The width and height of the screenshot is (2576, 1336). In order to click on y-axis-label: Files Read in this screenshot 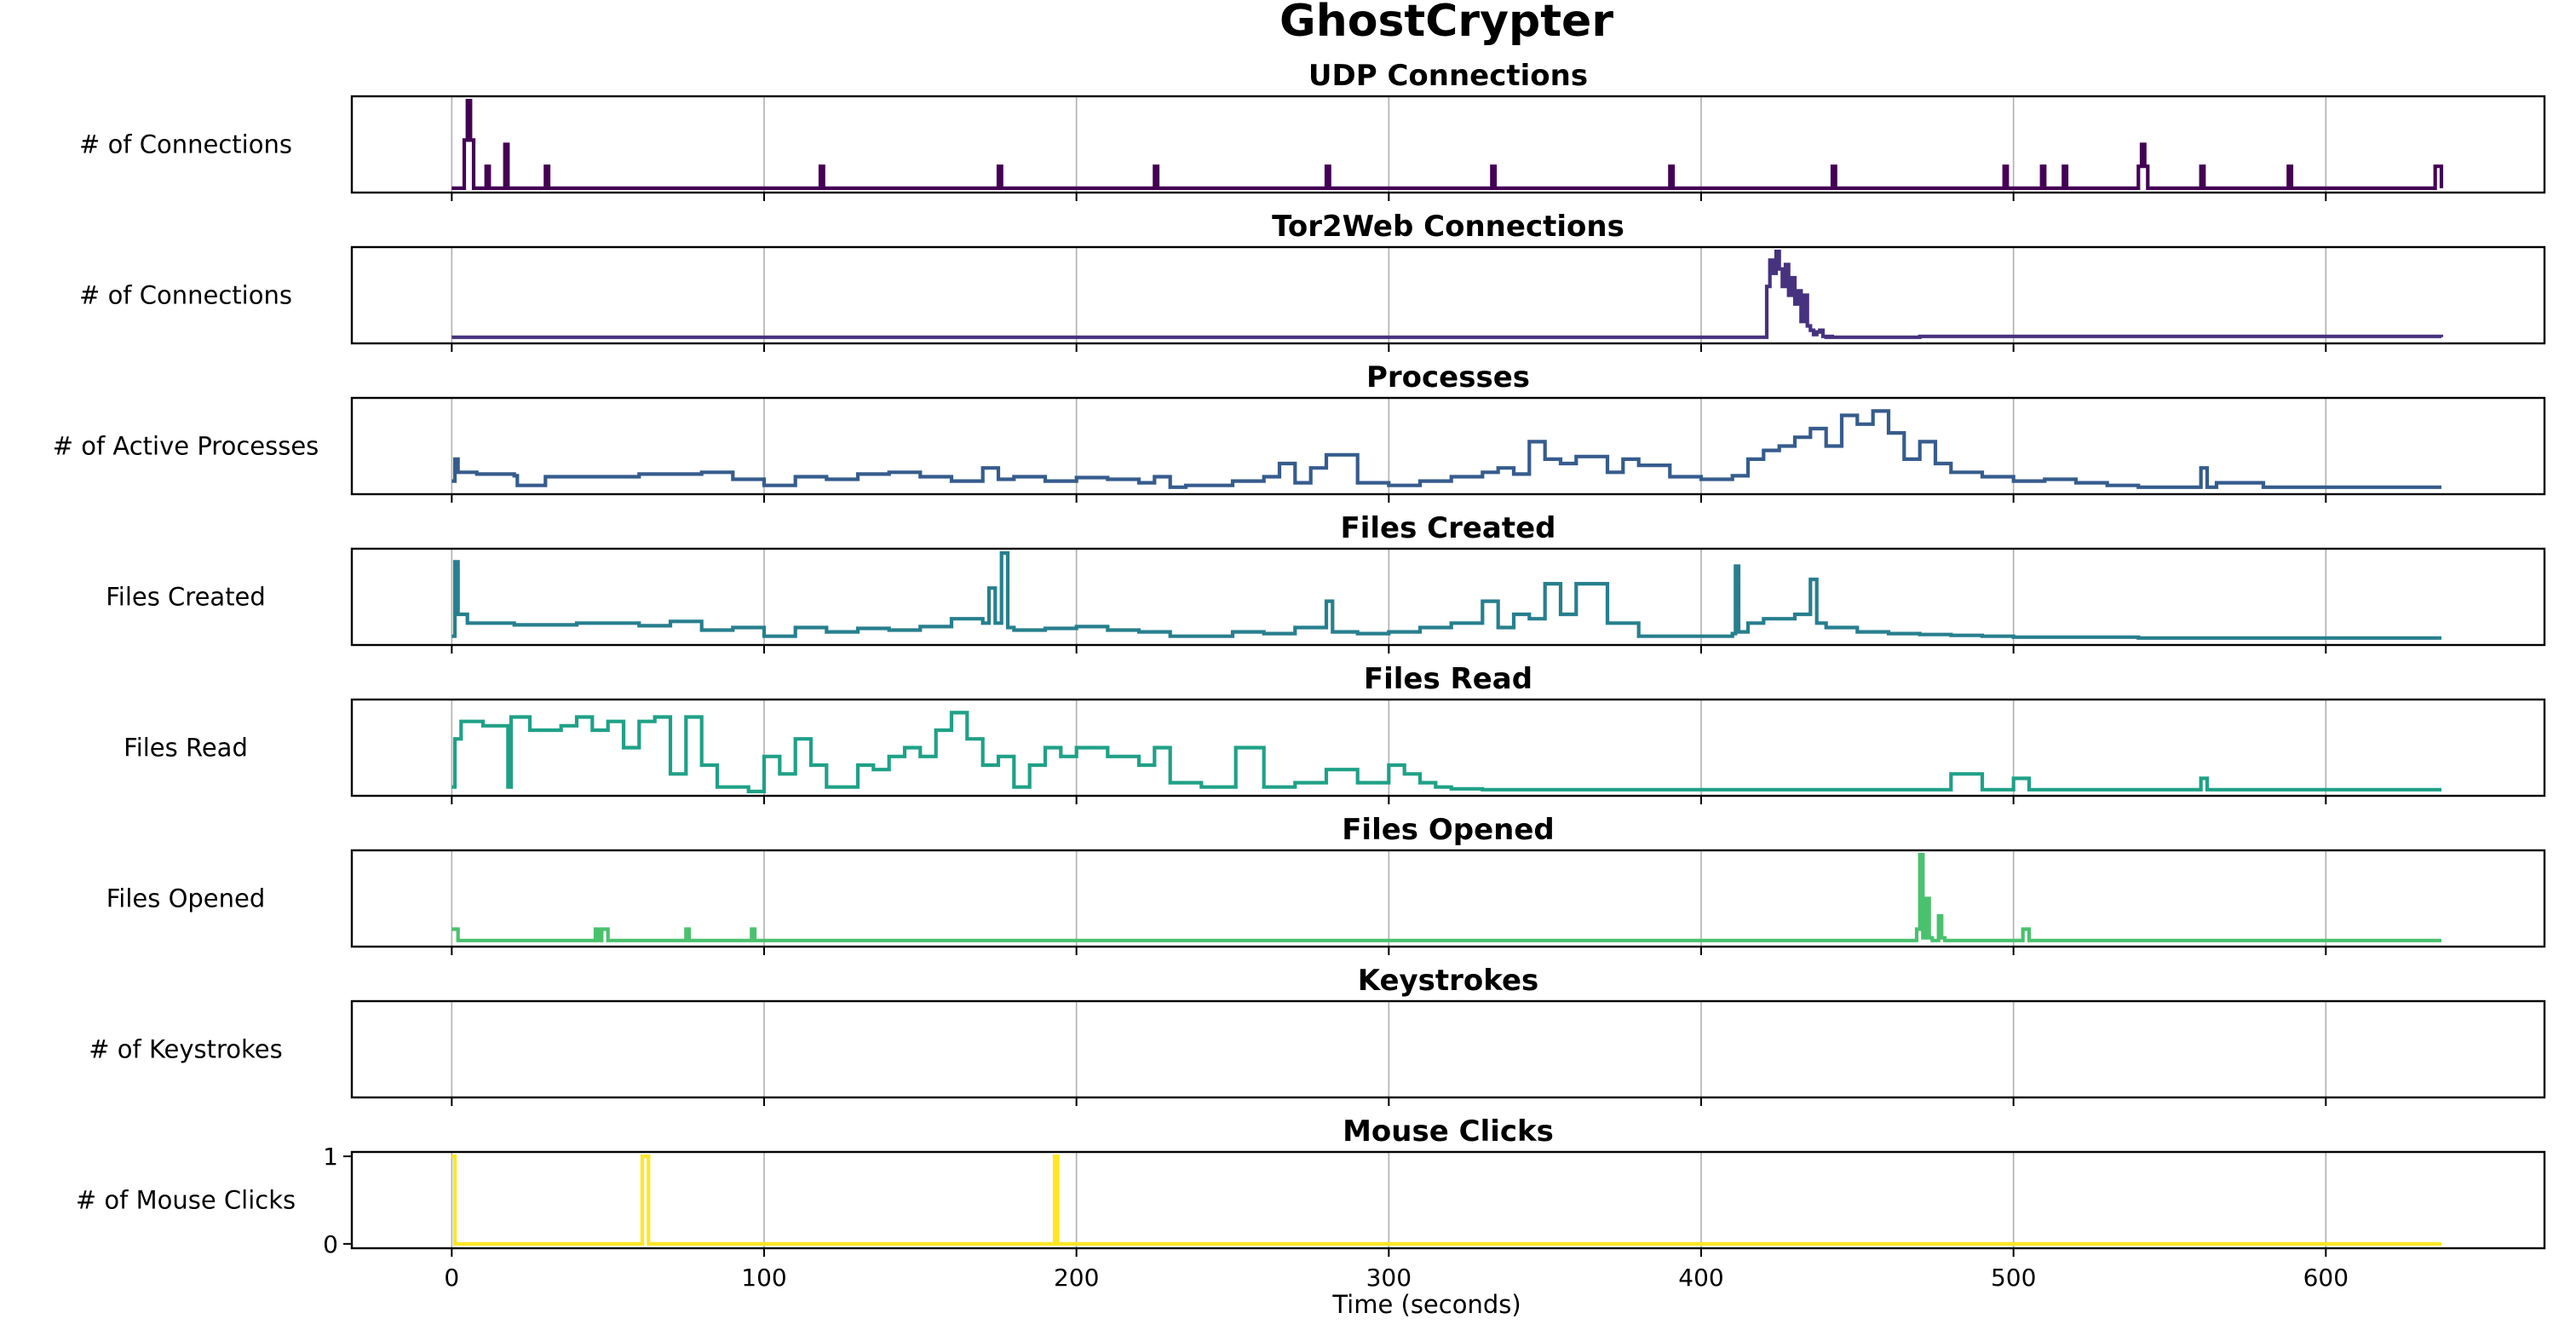, I will do `click(186, 748)`.